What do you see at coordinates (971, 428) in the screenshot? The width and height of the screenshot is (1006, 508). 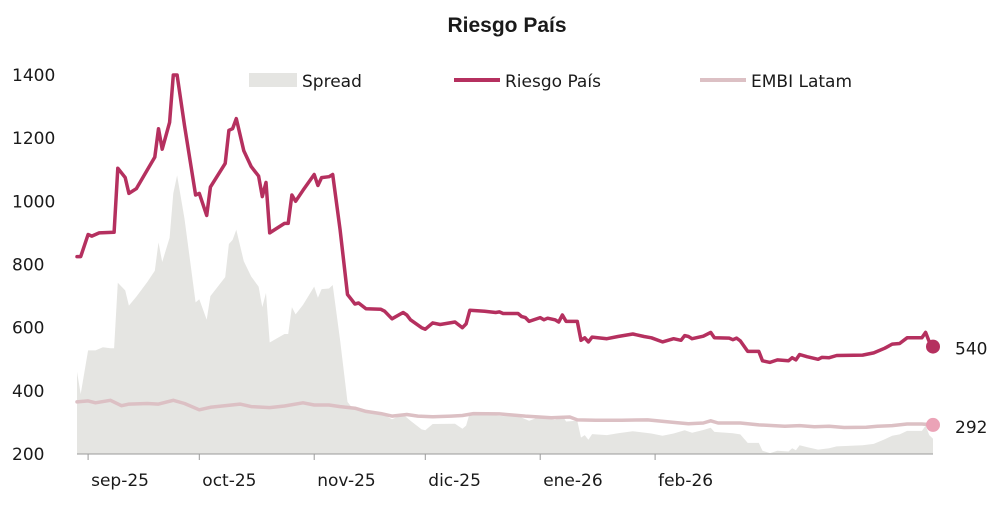 I see `end-label-embi-latam: 292` at bounding box center [971, 428].